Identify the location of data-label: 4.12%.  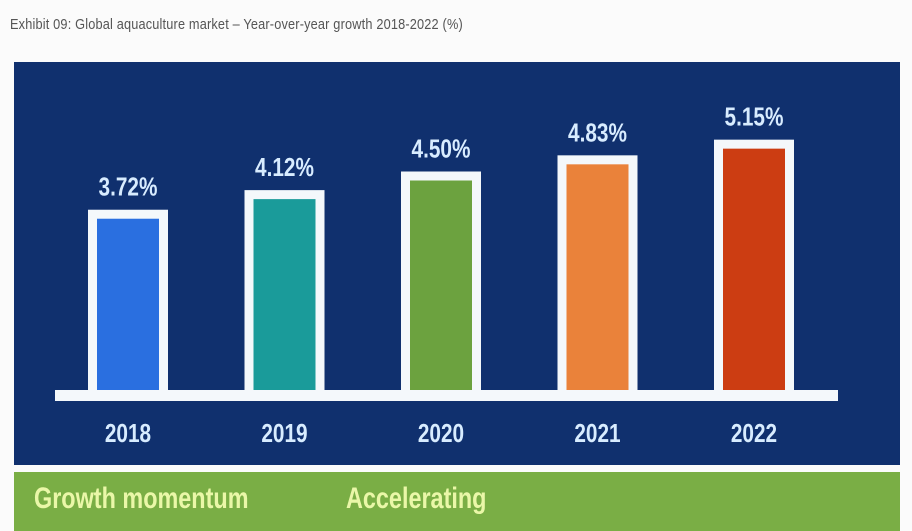
(284, 167).